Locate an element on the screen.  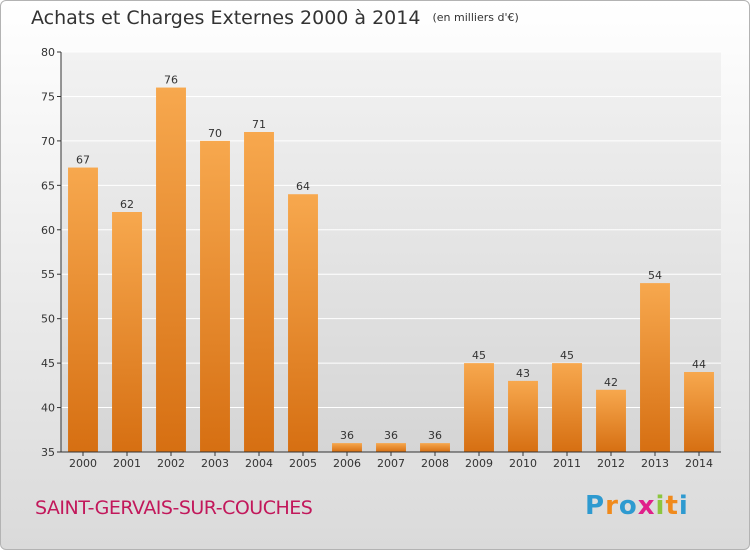
y-tick-label: 35 is located at coordinates (48, 452).